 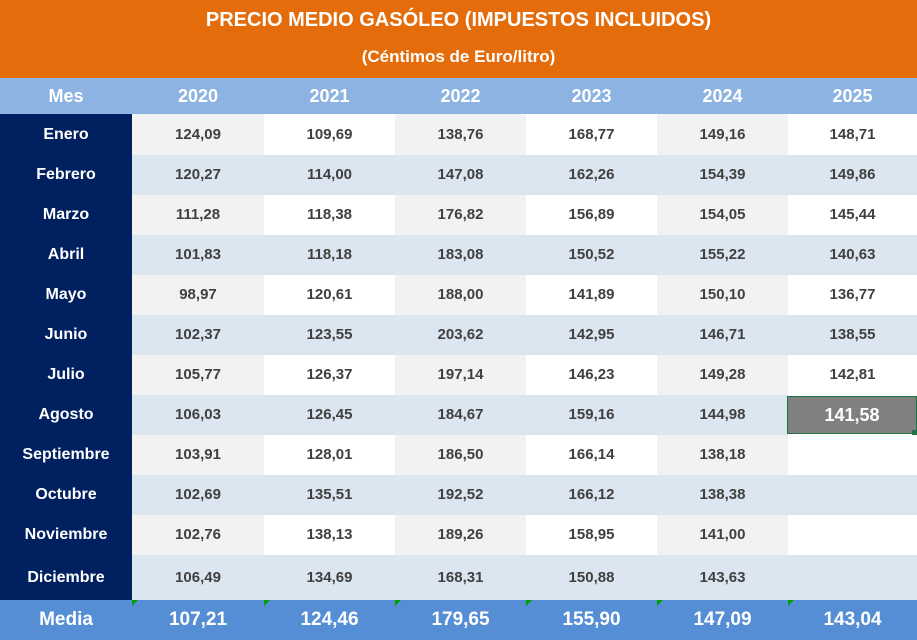 What do you see at coordinates (198, 96) in the screenshot?
I see `column-header-year: 2020` at bounding box center [198, 96].